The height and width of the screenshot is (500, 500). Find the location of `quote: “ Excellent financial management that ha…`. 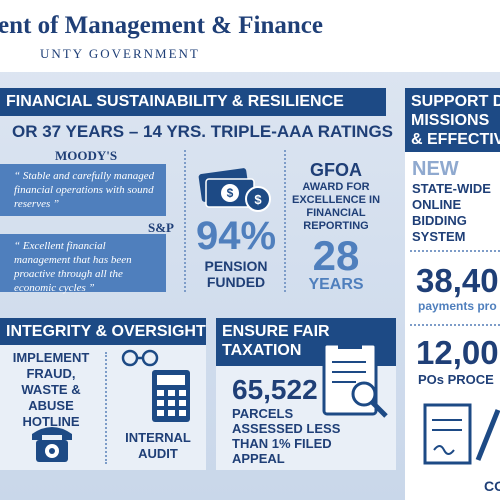

quote: “ Excellent financial management that ha… is located at coordinates (83, 264).